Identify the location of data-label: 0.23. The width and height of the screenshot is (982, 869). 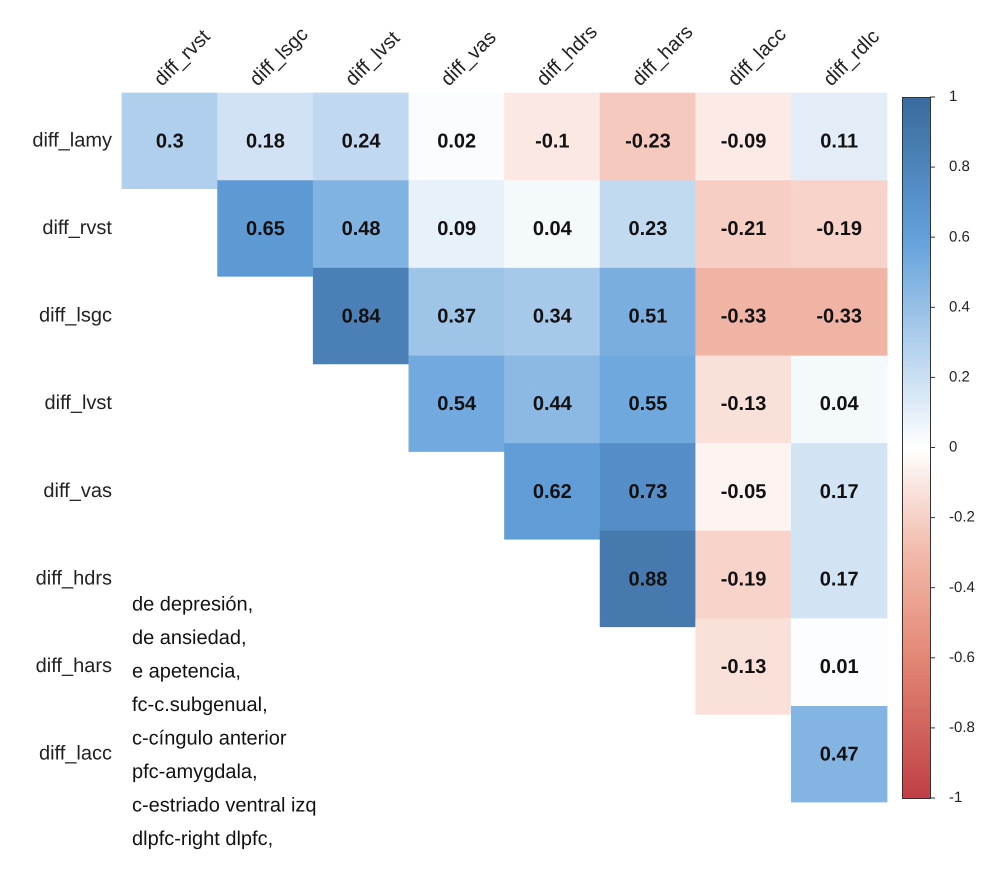
(648, 229).